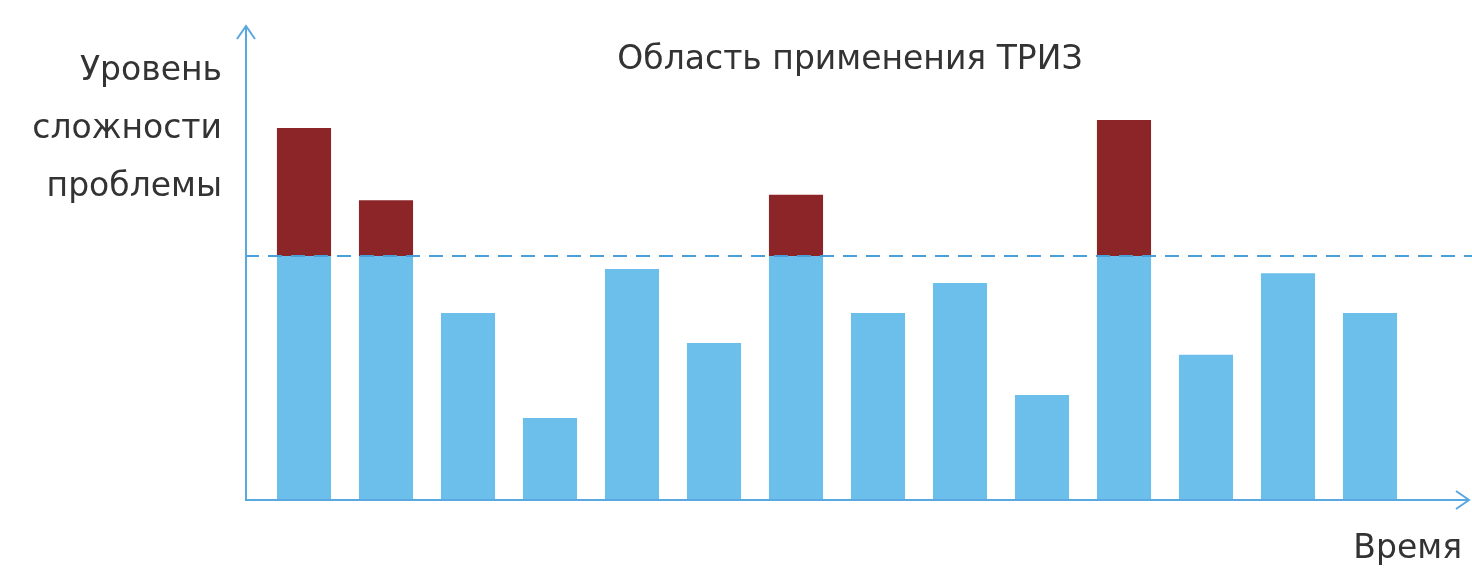  What do you see at coordinates (1407, 546) in the screenshot?
I see `x-axis-title: Время` at bounding box center [1407, 546].